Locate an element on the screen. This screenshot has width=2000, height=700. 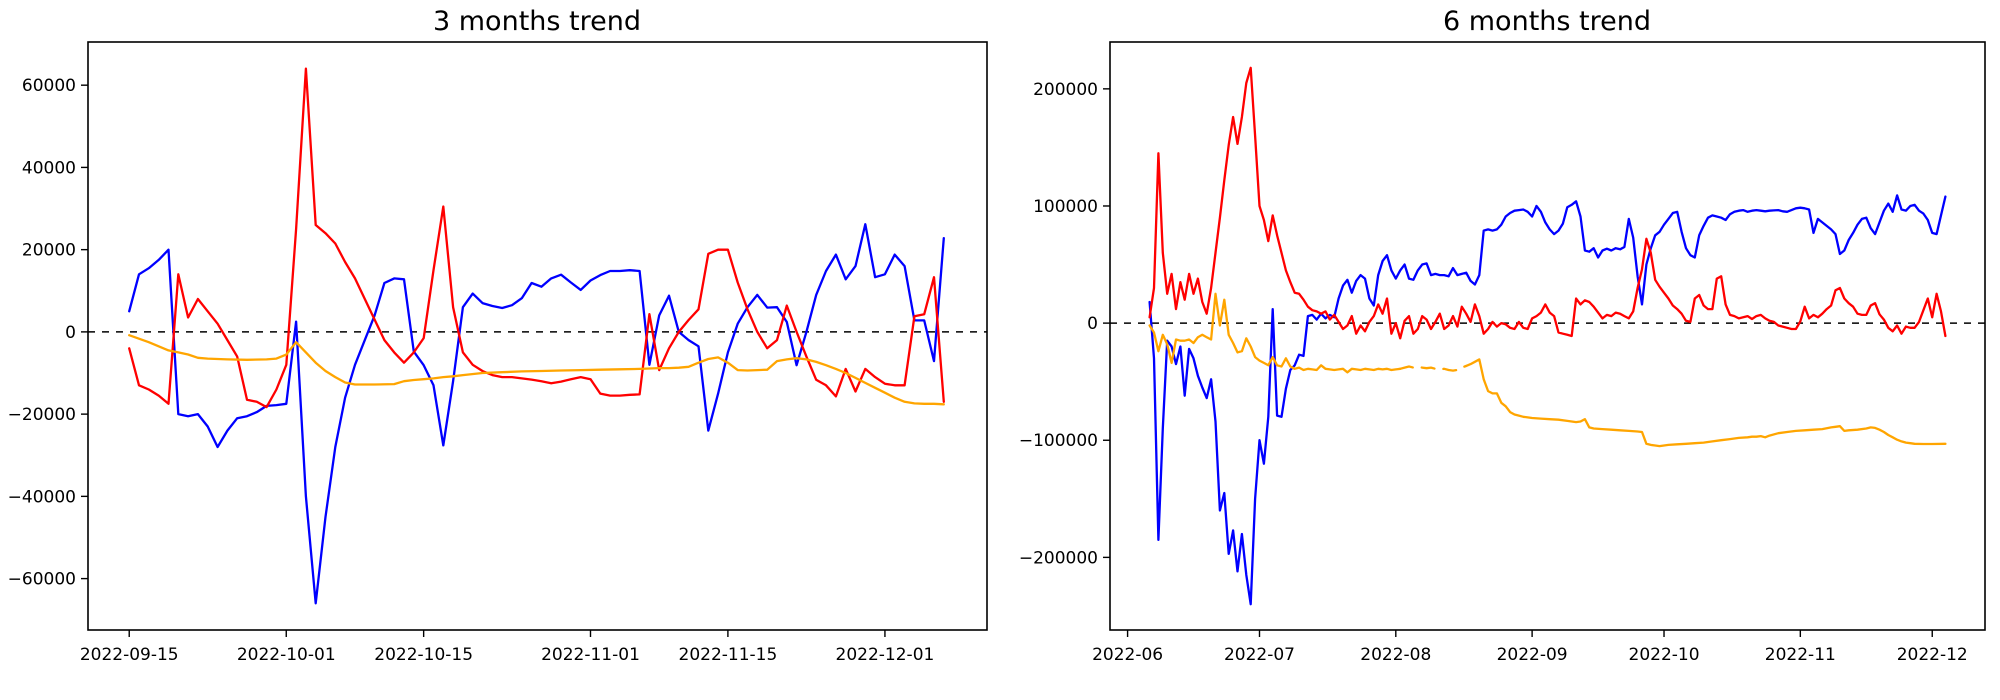
x-axis-tick-label: 2022-07 is located at coordinates (1259, 655).